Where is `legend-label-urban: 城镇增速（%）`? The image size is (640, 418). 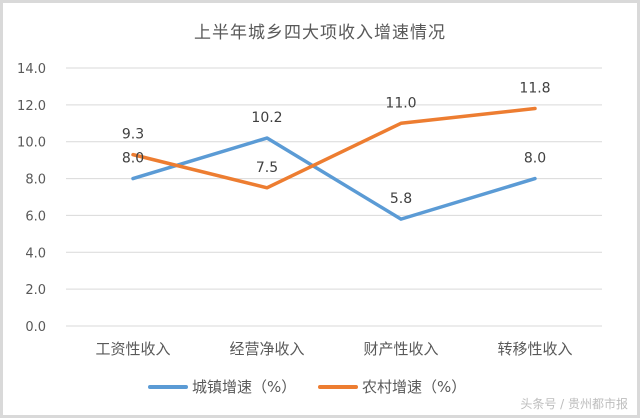 legend-label-urban: 城镇增速（%） is located at coordinates (244, 387).